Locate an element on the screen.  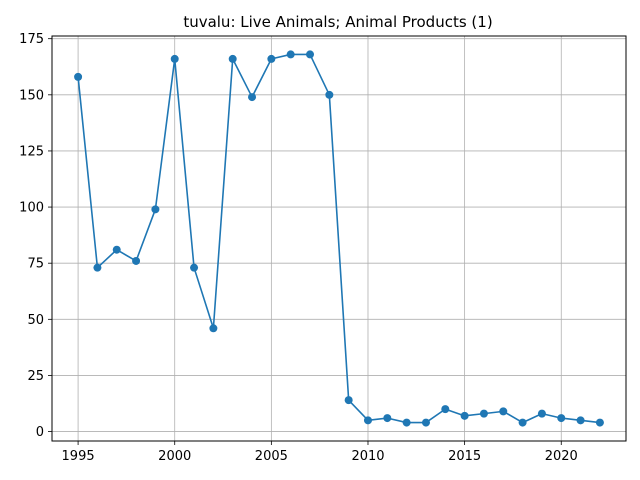
y-tick-label: 0 is located at coordinates (40, 432).